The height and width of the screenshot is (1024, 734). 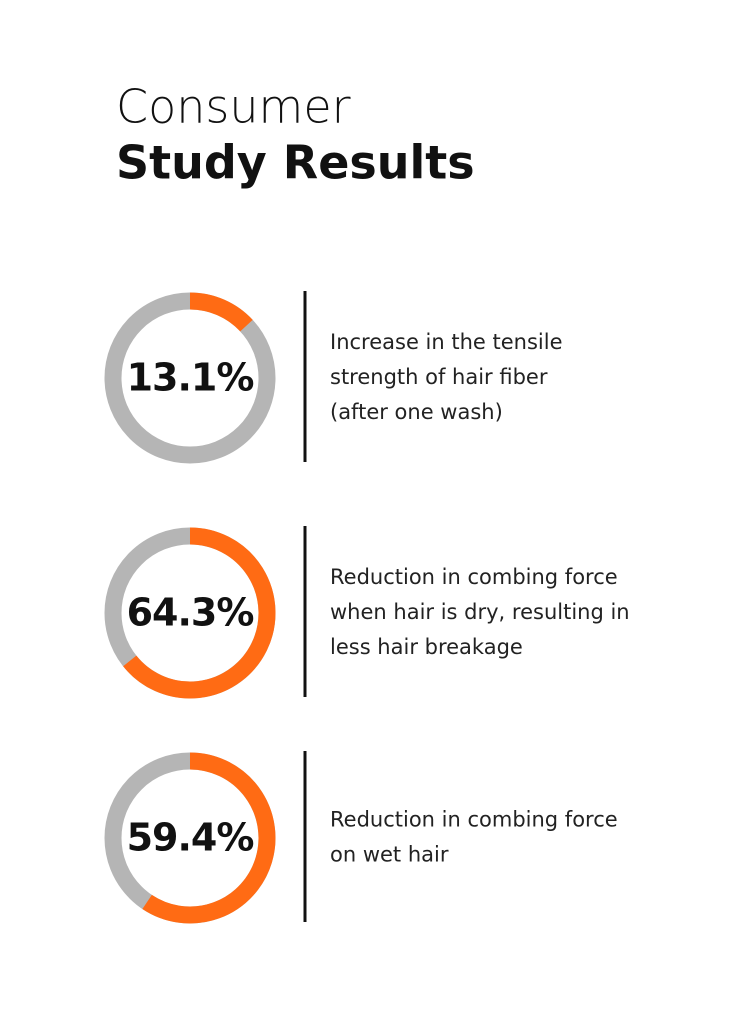 What do you see at coordinates (439, 377) in the screenshot?
I see `description-line: strength of hair fiber` at bounding box center [439, 377].